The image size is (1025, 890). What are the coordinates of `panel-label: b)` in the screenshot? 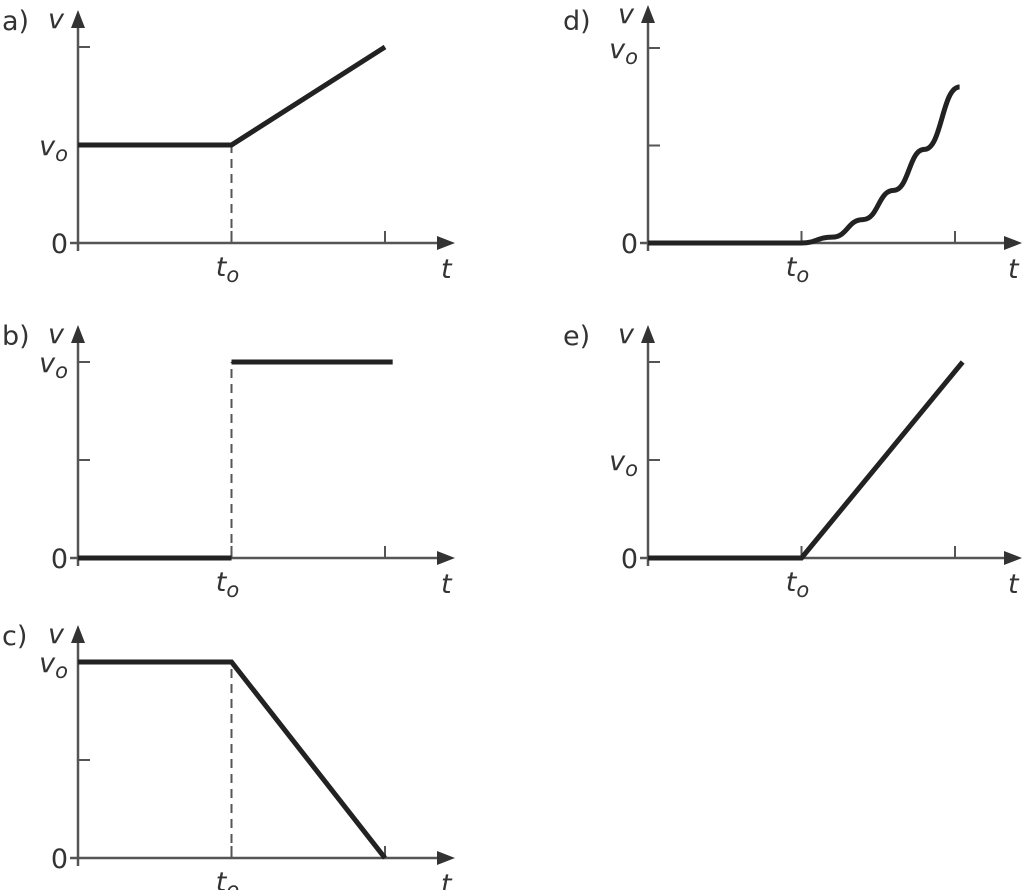 It's located at (16, 336).